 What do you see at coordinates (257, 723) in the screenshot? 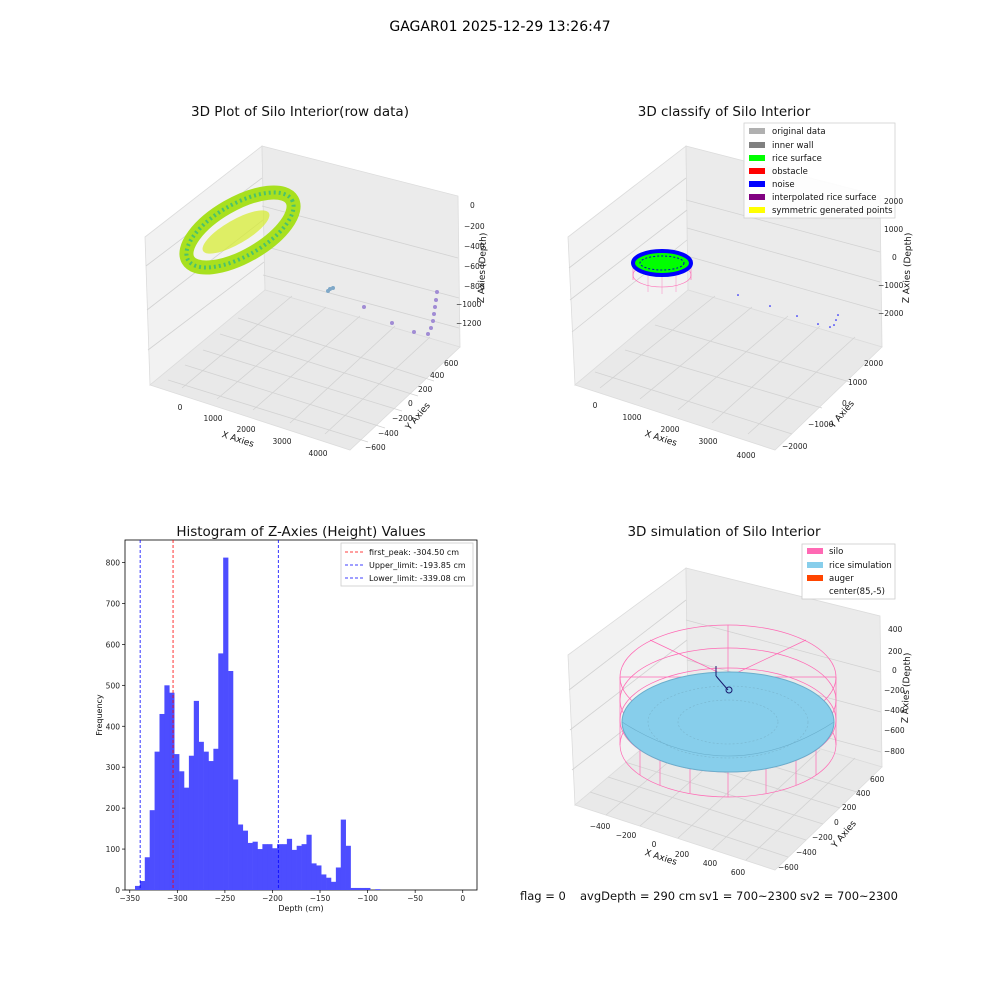
I see `histogram-bars` at bounding box center [257, 723].